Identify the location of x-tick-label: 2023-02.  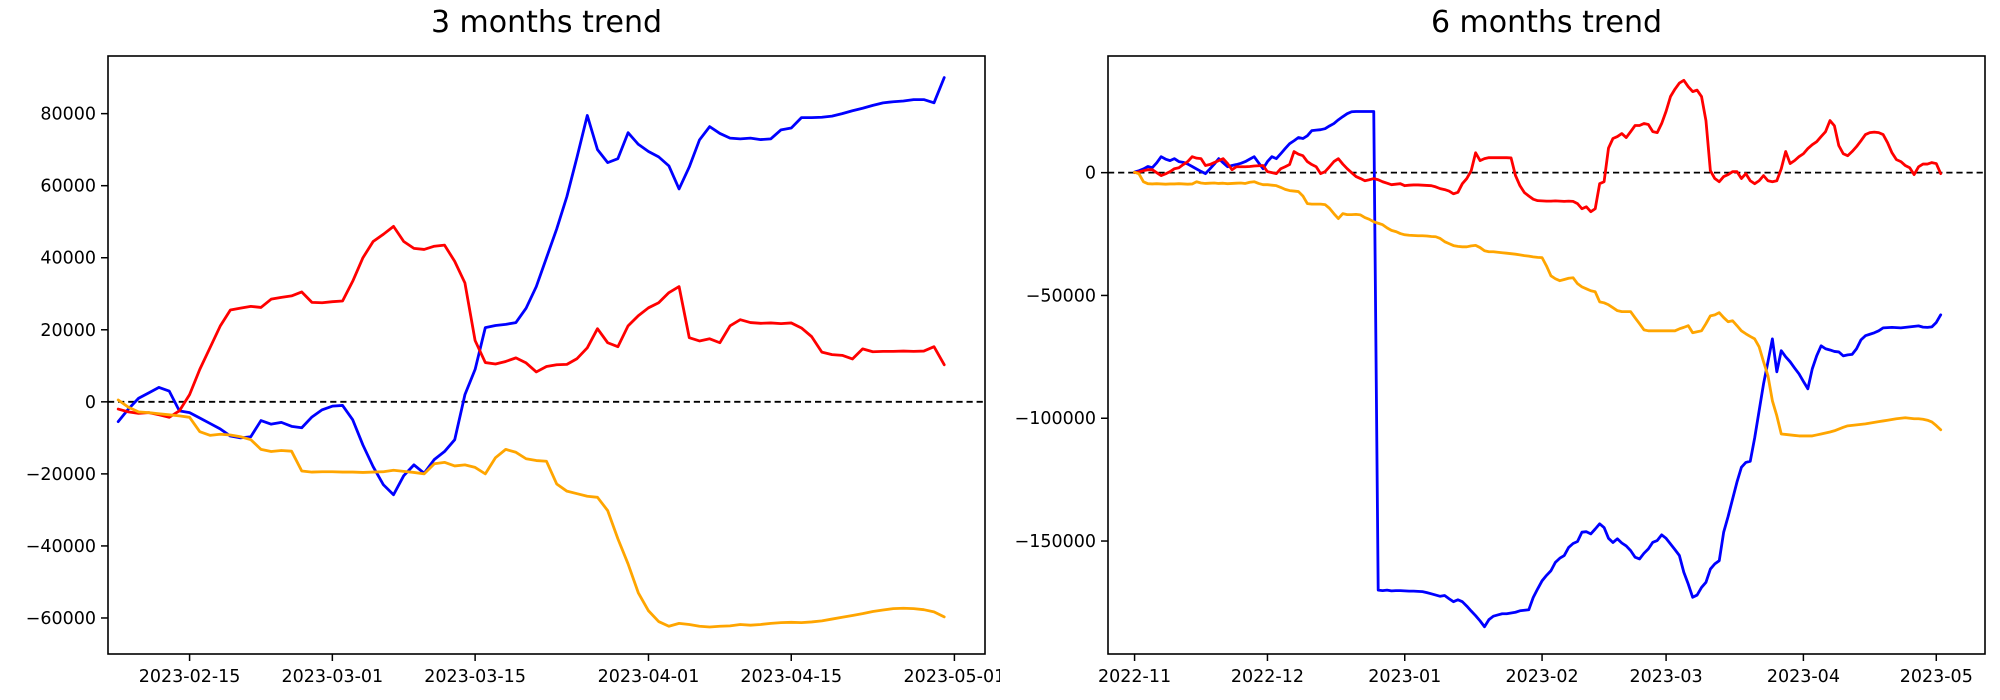
(1542, 677).